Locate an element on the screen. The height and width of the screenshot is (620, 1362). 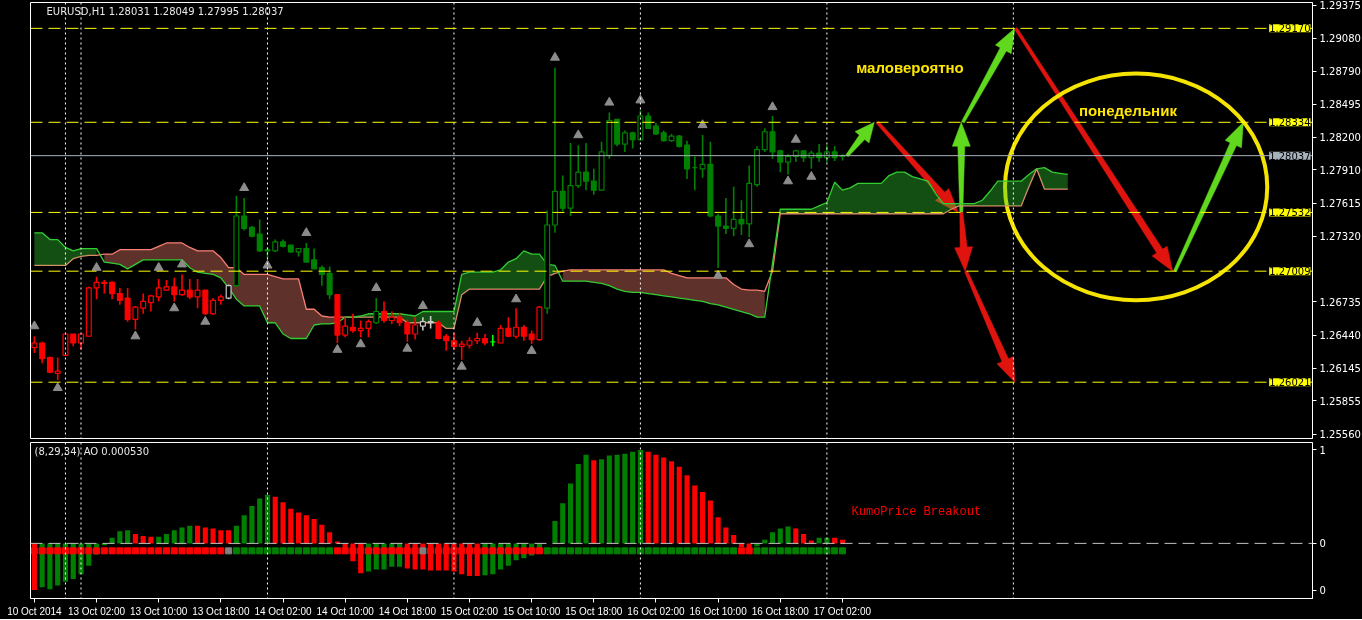
y-tick-label: 1.27910 is located at coordinates (1340, 170).